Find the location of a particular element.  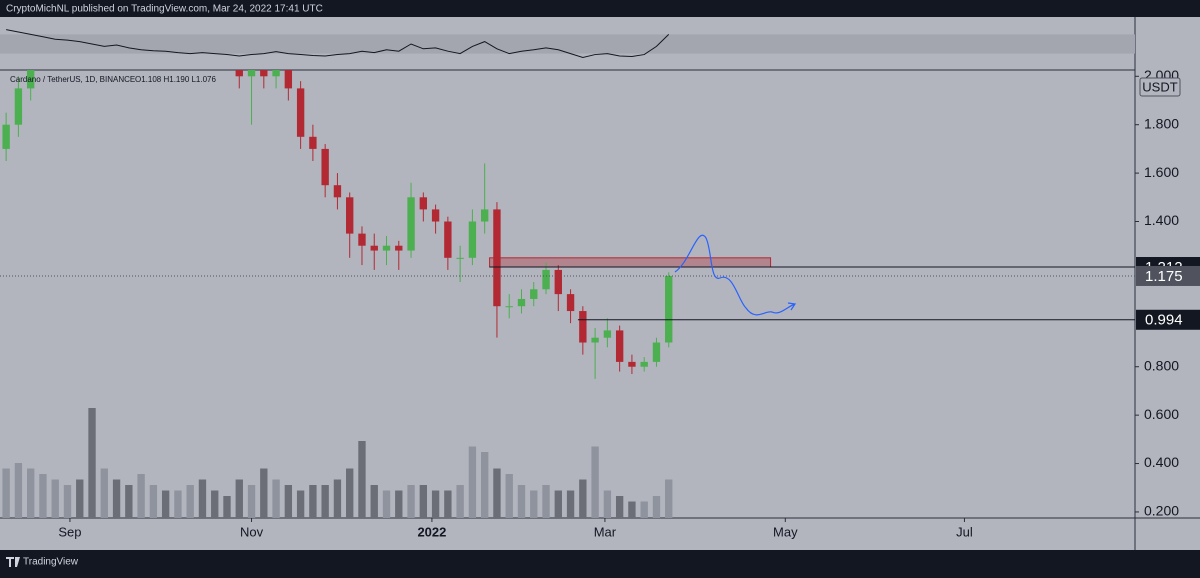

price-label: 0.994 is located at coordinates (1164, 320).